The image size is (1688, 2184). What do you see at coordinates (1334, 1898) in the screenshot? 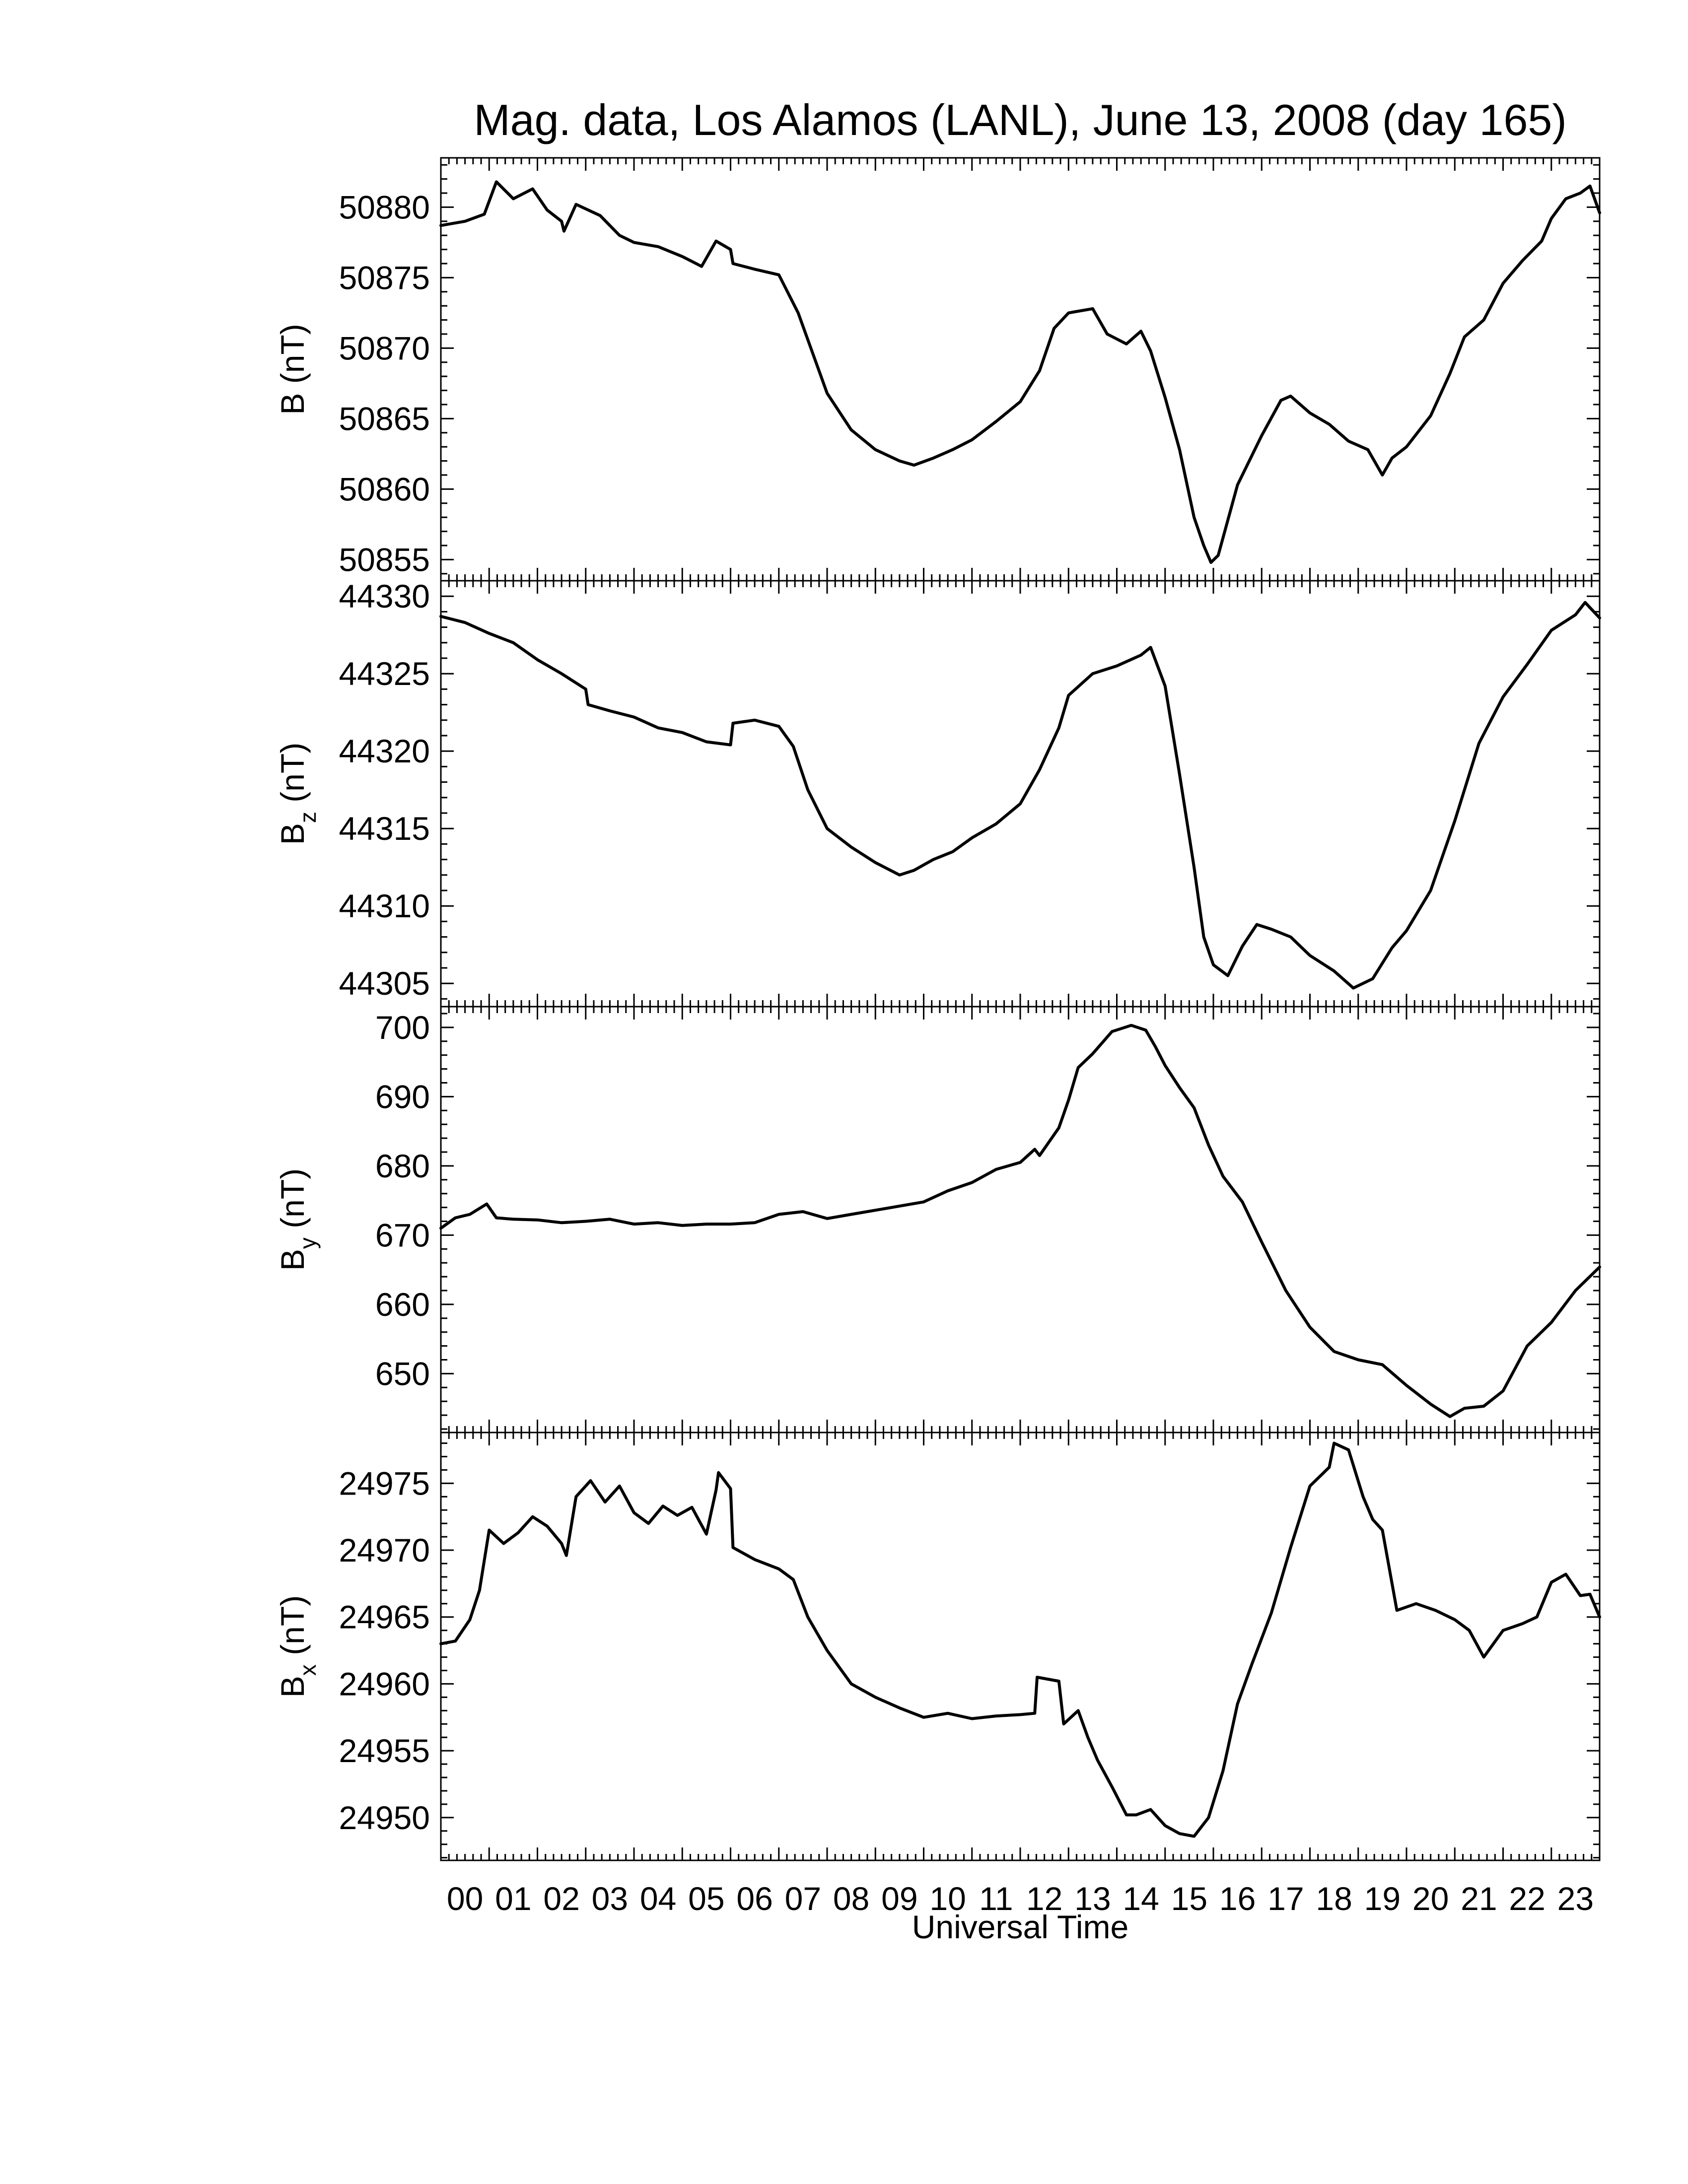
I see `x-tick-label: 18` at bounding box center [1334, 1898].